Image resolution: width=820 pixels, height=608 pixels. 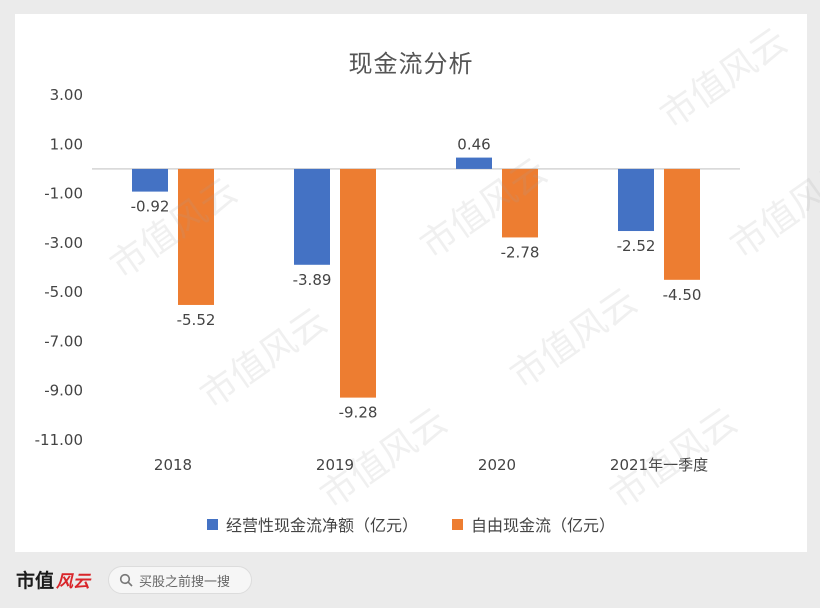 What do you see at coordinates (410, 580) in the screenshot?
I see `footer-bar: 市值 风云 买股之前搜一搜` at bounding box center [410, 580].